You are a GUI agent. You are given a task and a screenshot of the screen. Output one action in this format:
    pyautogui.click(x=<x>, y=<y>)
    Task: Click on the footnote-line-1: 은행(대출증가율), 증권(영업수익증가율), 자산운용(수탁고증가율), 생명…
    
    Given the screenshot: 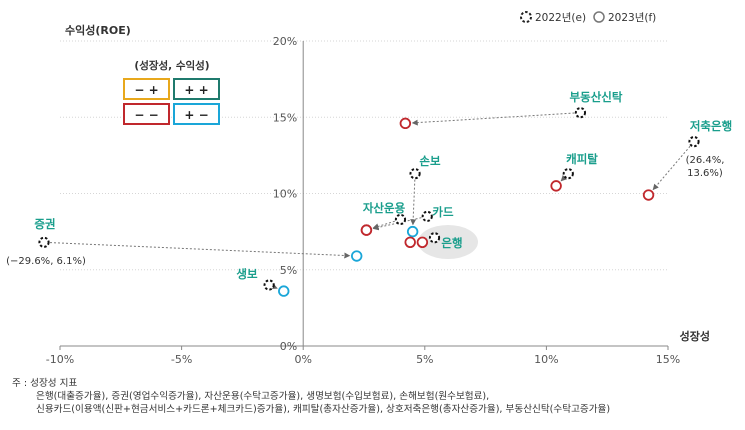 What is the action you would take?
    pyautogui.click(x=263, y=396)
    